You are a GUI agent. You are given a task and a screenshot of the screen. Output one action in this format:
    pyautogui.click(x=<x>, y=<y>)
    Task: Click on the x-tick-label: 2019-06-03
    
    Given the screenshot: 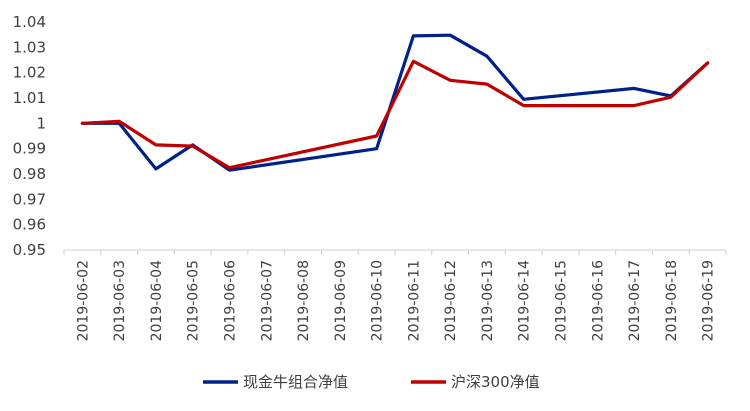 What is the action you would take?
    pyautogui.click(x=120, y=300)
    